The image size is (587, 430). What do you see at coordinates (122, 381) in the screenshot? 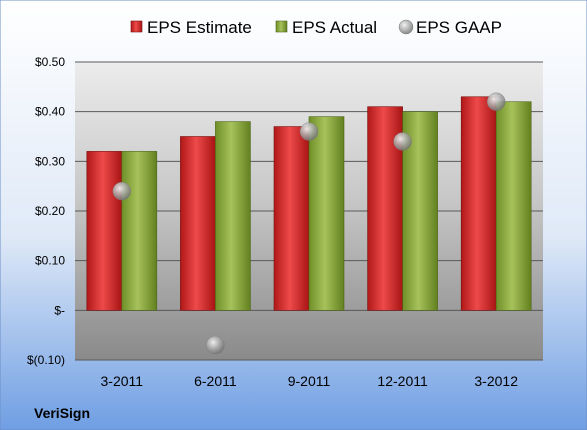
I see `x-tick-label: 3-2011` at bounding box center [122, 381].